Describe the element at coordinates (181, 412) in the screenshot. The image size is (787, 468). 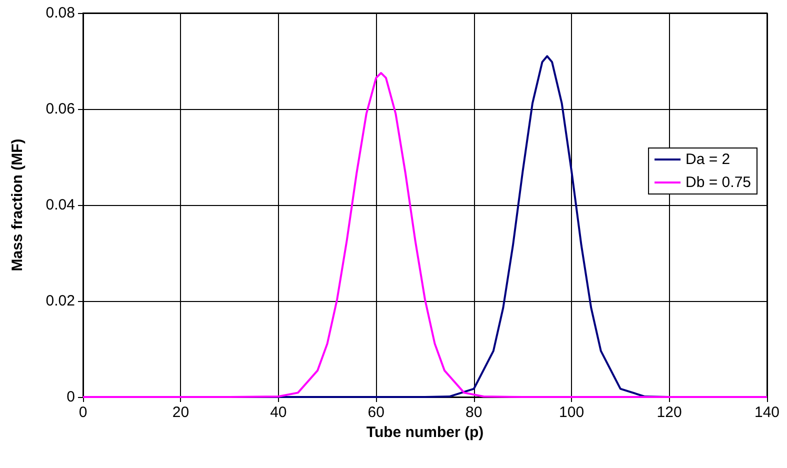
I see `x-tick-label: 20` at that location.